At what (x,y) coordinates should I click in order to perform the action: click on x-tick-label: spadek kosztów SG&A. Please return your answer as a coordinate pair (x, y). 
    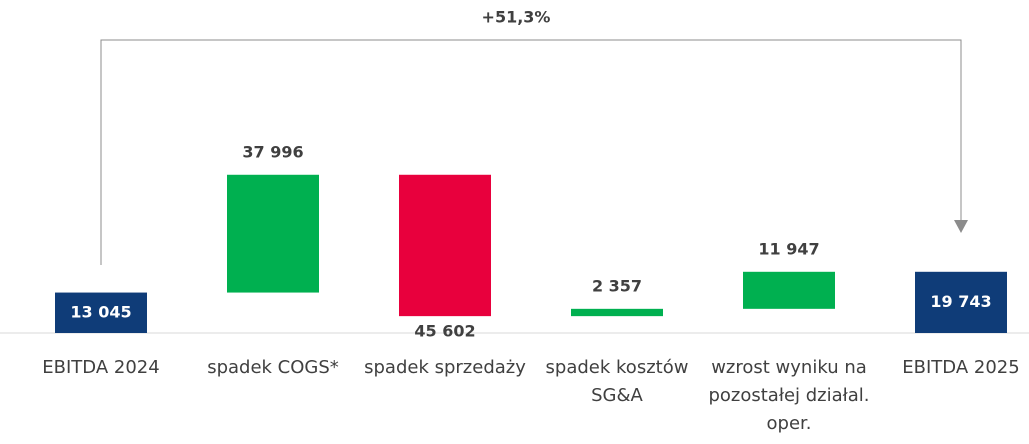
    Looking at the image, I should click on (617, 381).